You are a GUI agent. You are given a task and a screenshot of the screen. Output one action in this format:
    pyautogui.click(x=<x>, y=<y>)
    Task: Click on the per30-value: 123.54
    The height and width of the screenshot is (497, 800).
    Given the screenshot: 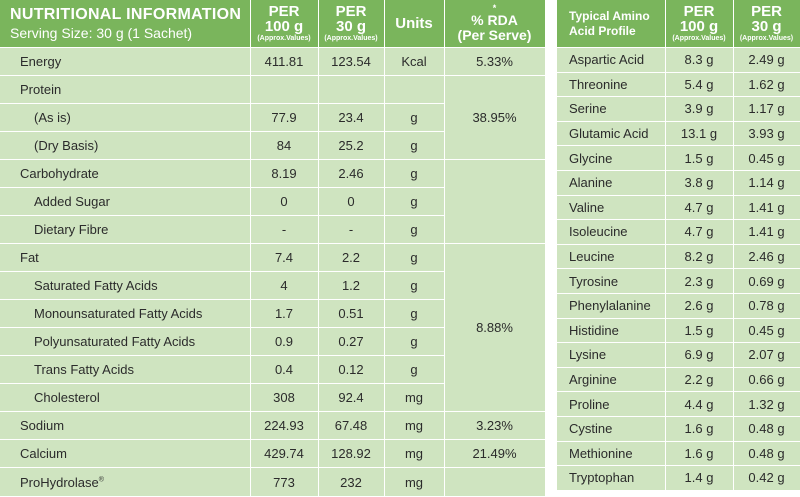 What is the action you would take?
    pyautogui.click(x=351, y=61)
    